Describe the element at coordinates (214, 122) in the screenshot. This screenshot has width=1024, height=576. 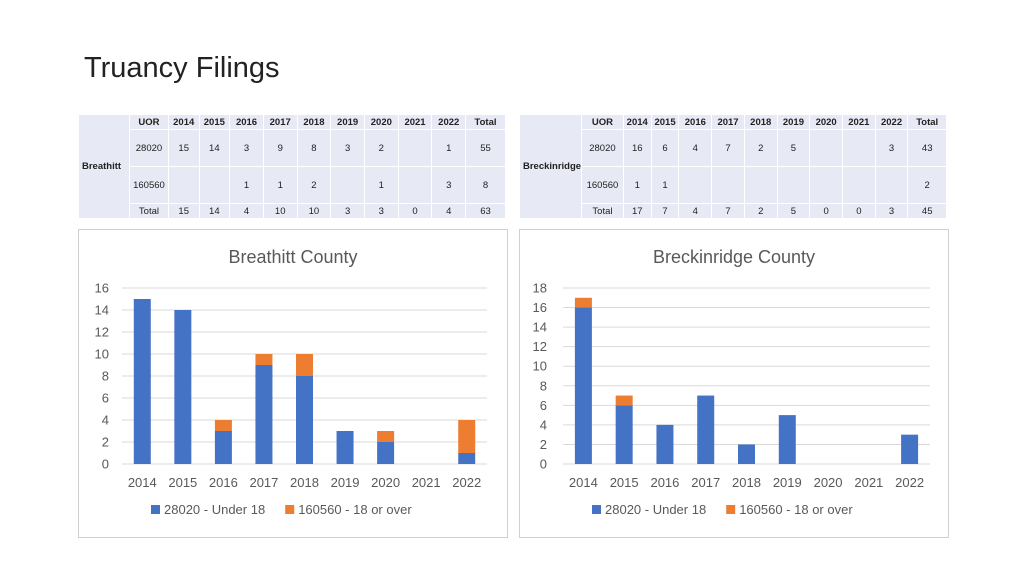
I see `header-cell: 2015` at that location.